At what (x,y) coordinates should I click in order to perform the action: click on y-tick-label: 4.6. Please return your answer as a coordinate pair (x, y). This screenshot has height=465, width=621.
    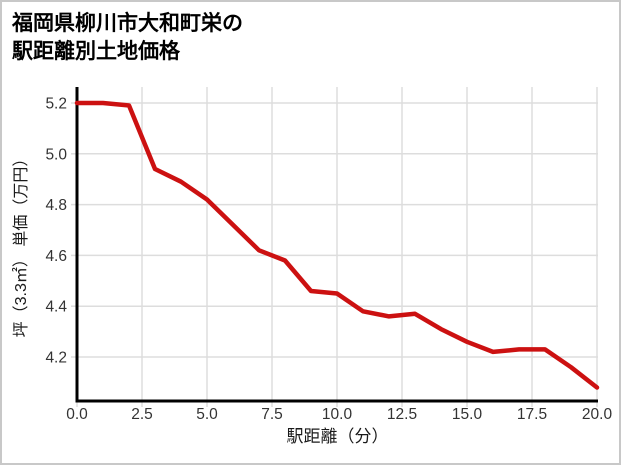
    Looking at the image, I should click on (56, 256).